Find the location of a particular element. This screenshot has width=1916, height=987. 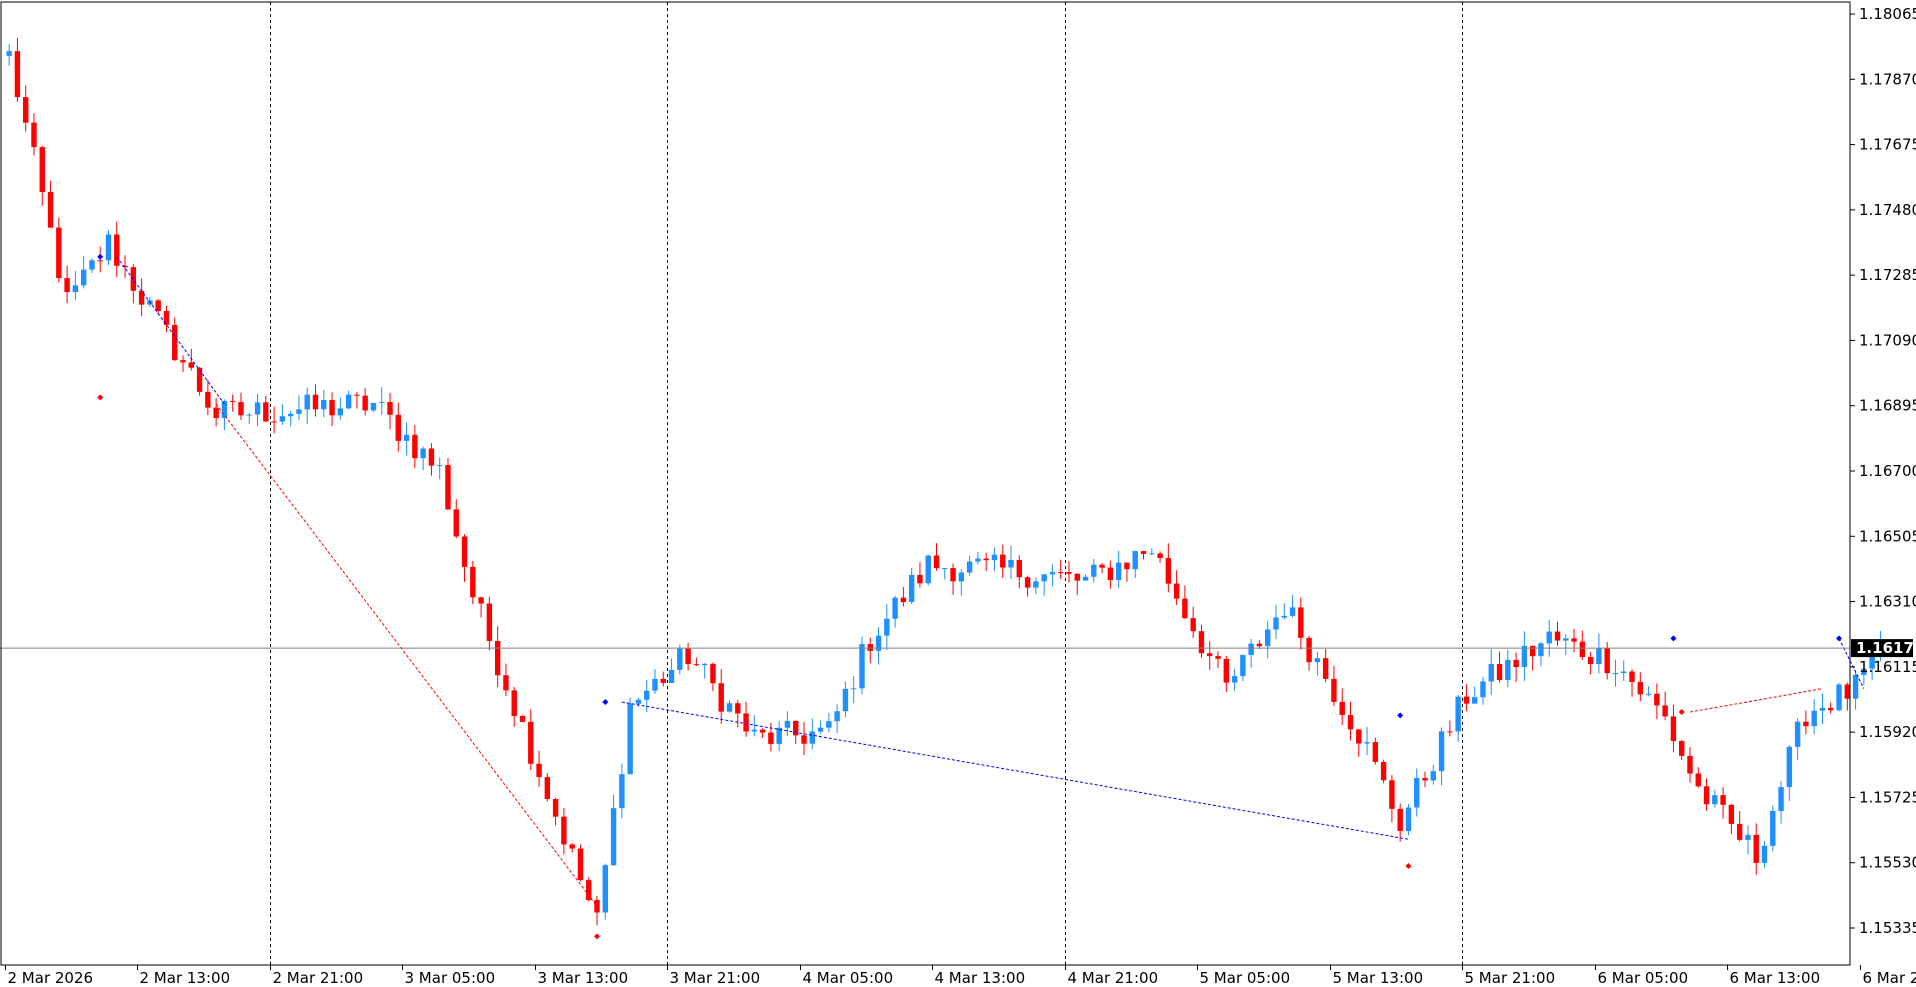

x-tick-label: 2 Mar 13:00 is located at coordinates (185, 978).